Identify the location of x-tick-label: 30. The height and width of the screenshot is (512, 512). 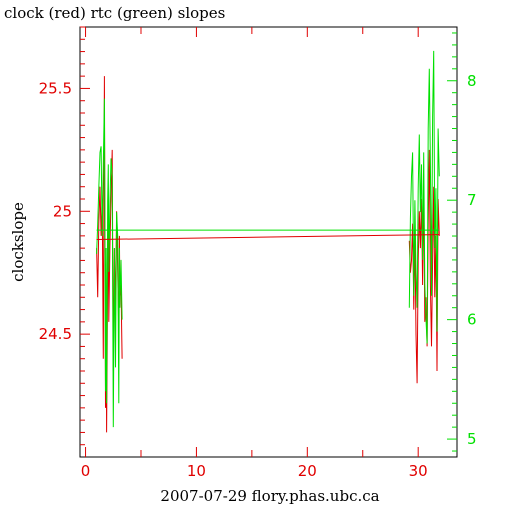
(418, 471).